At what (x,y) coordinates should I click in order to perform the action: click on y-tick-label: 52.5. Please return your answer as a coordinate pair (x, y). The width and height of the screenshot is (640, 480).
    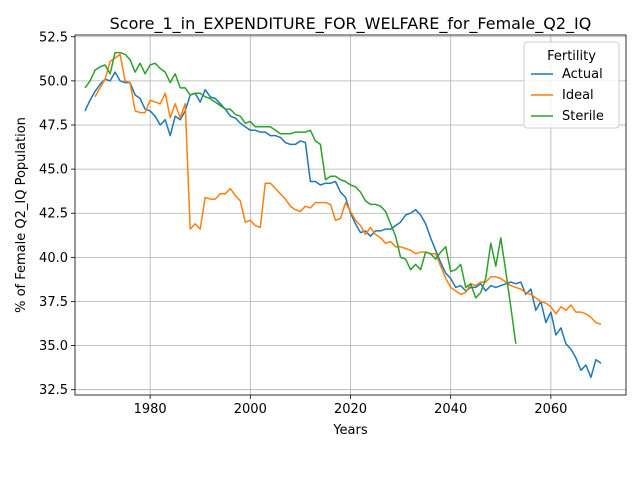
    Looking at the image, I should click on (53, 37).